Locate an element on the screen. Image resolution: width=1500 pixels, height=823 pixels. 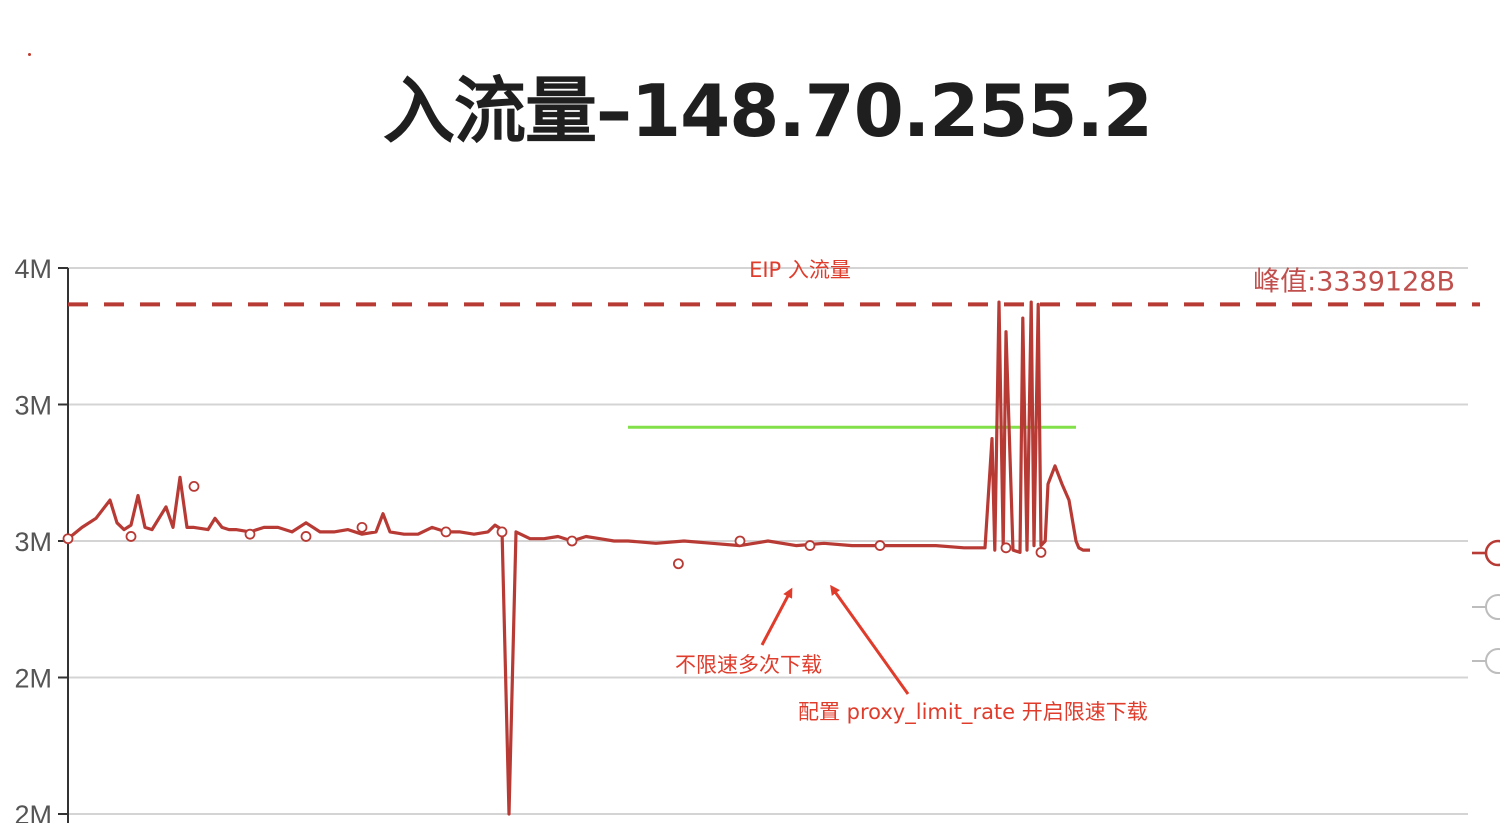
annotation-unlimited: 不限速多次下载 is located at coordinates (748, 665).